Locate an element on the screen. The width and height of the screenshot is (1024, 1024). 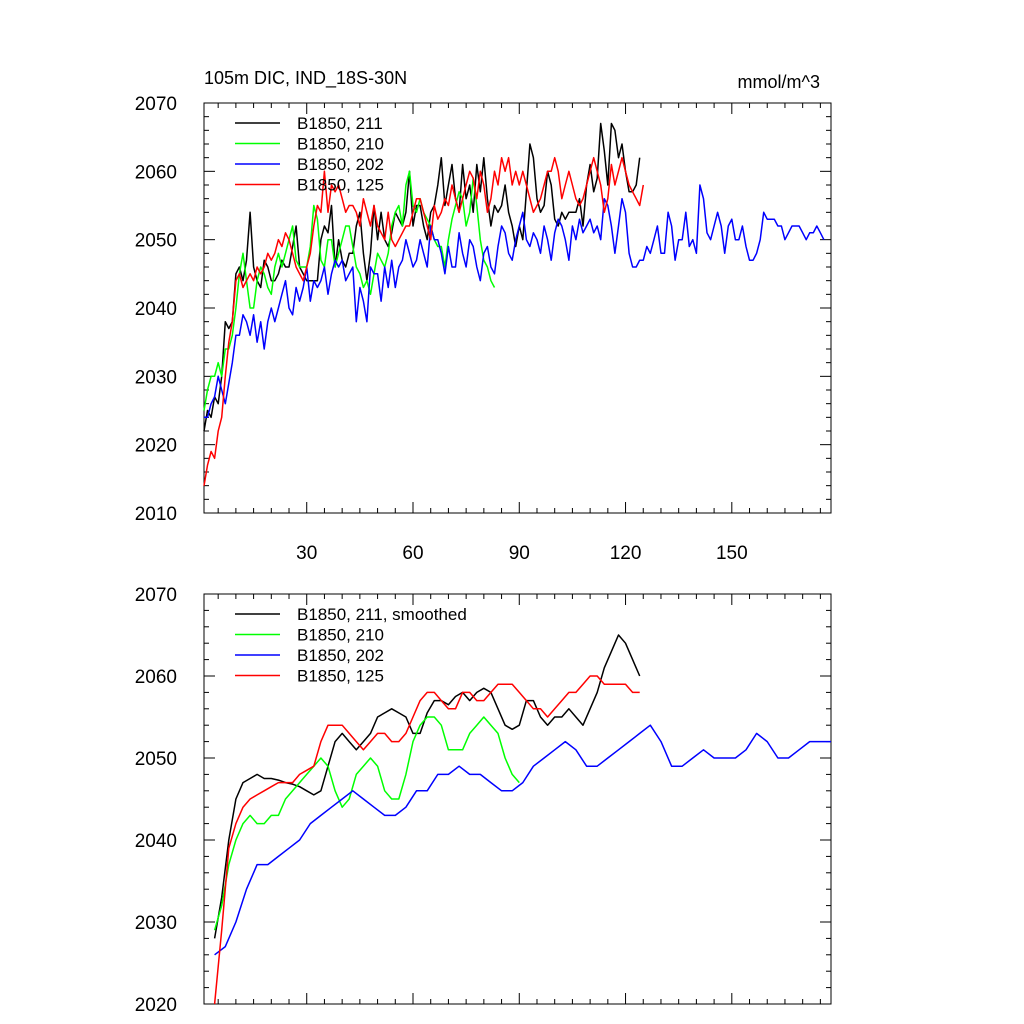
top-x-tick-label: 30 is located at coordinates (306, 553).